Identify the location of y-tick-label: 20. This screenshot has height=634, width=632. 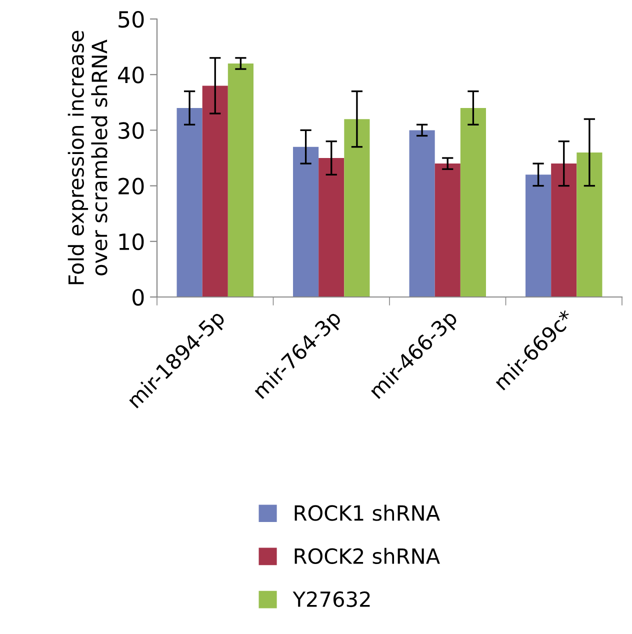
(131, 186).